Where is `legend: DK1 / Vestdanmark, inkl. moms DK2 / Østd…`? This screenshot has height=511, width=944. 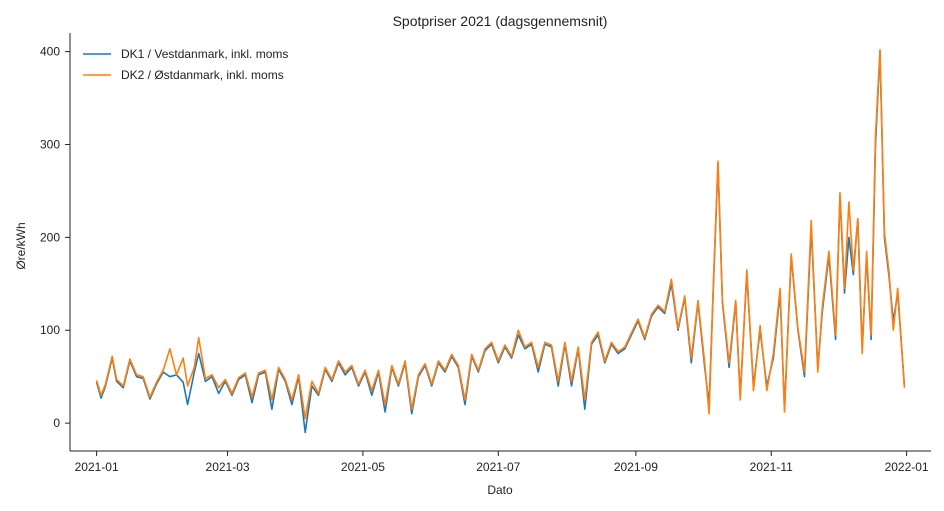 legend: DK1 / Vestdanmark, inkl. moms DK2 / Østd… is located at coordinates (185, 64).